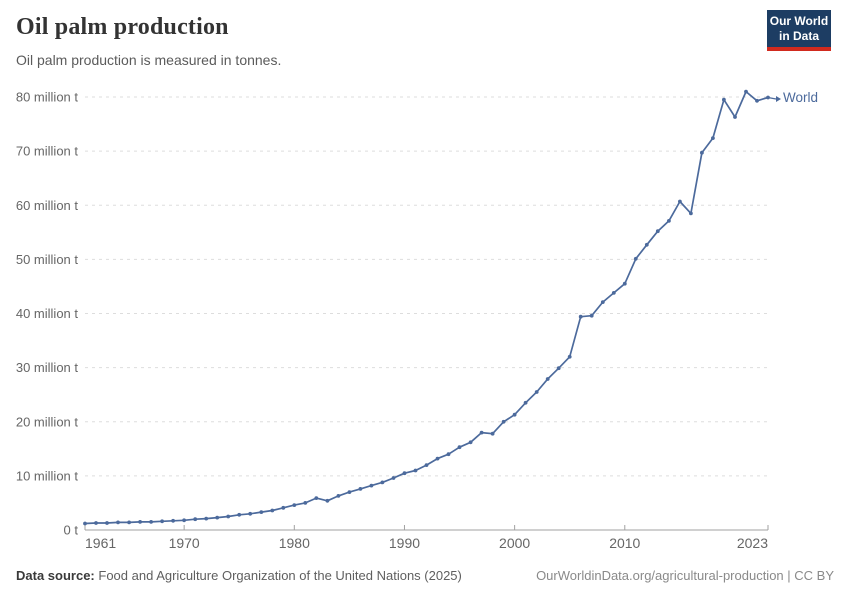 Image resolution: width=850 pixels, height=600 pixels. I want to click on y-tick-label: 50 million t, so click(47, 259).